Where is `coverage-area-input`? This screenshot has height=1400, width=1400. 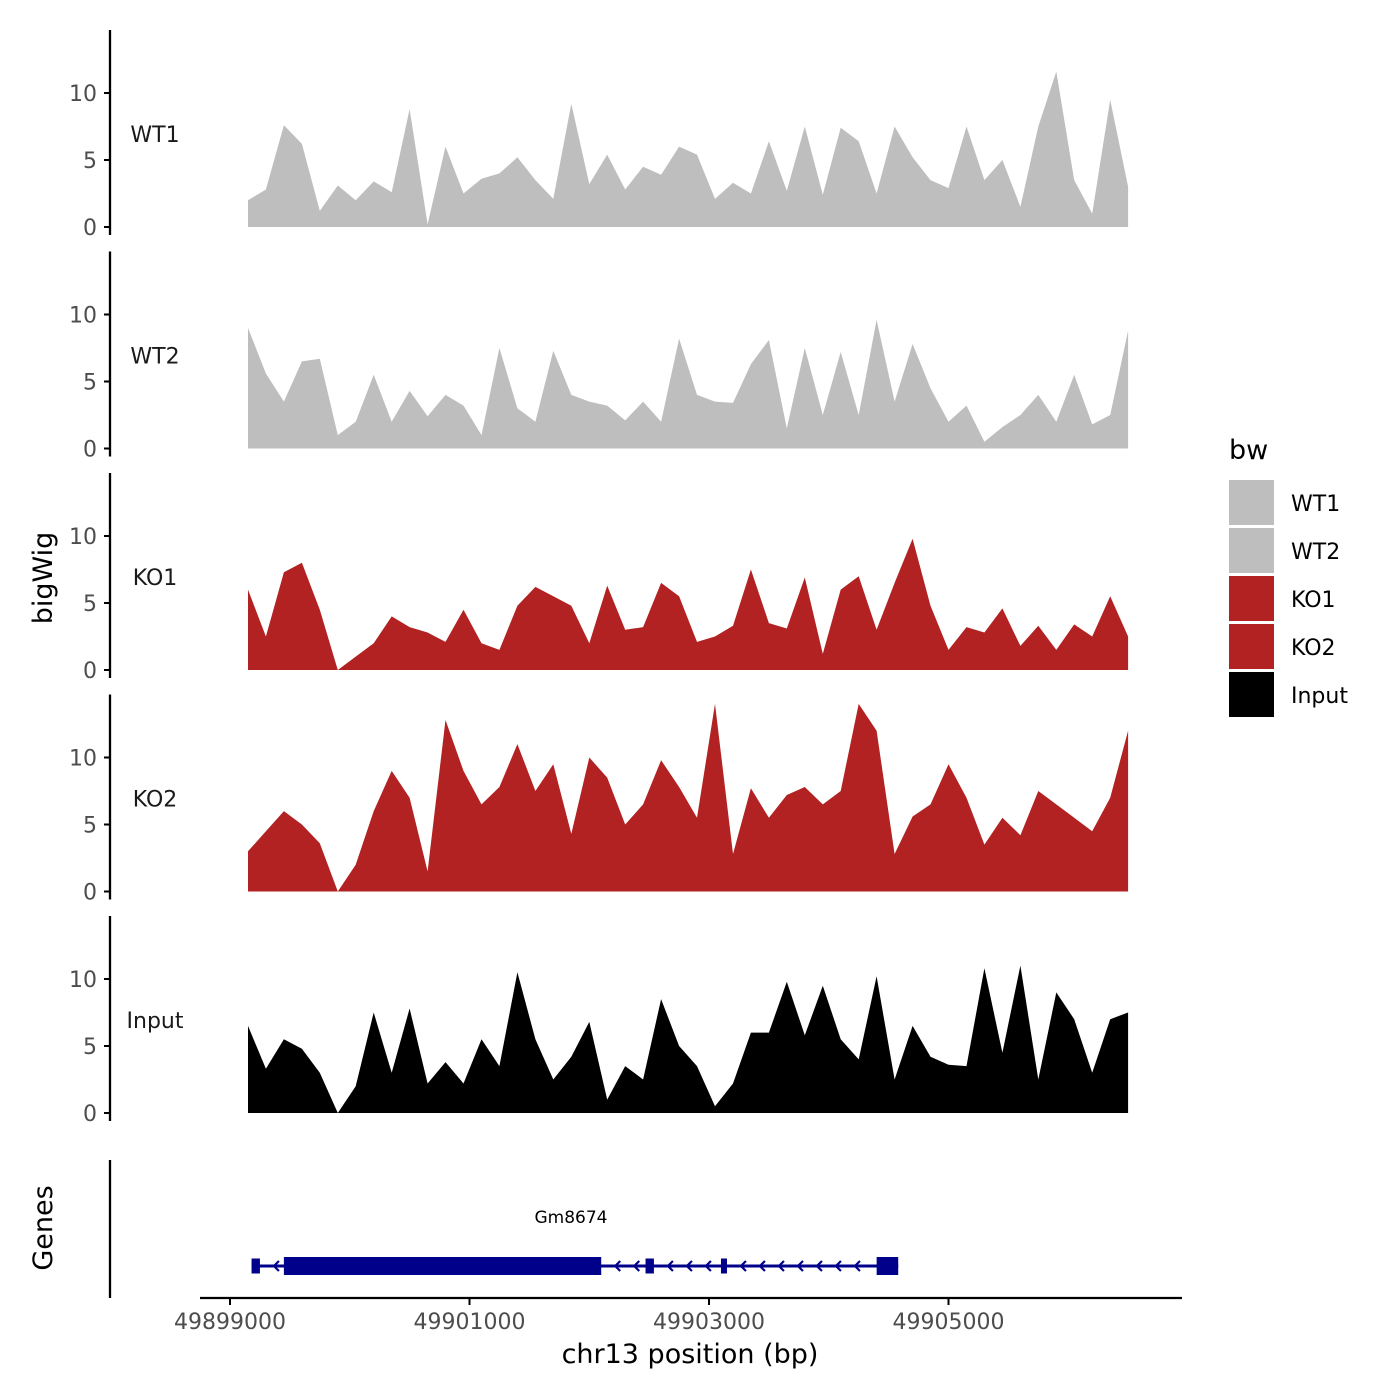
coverage-area-input is located at coordinates (688, 1039).